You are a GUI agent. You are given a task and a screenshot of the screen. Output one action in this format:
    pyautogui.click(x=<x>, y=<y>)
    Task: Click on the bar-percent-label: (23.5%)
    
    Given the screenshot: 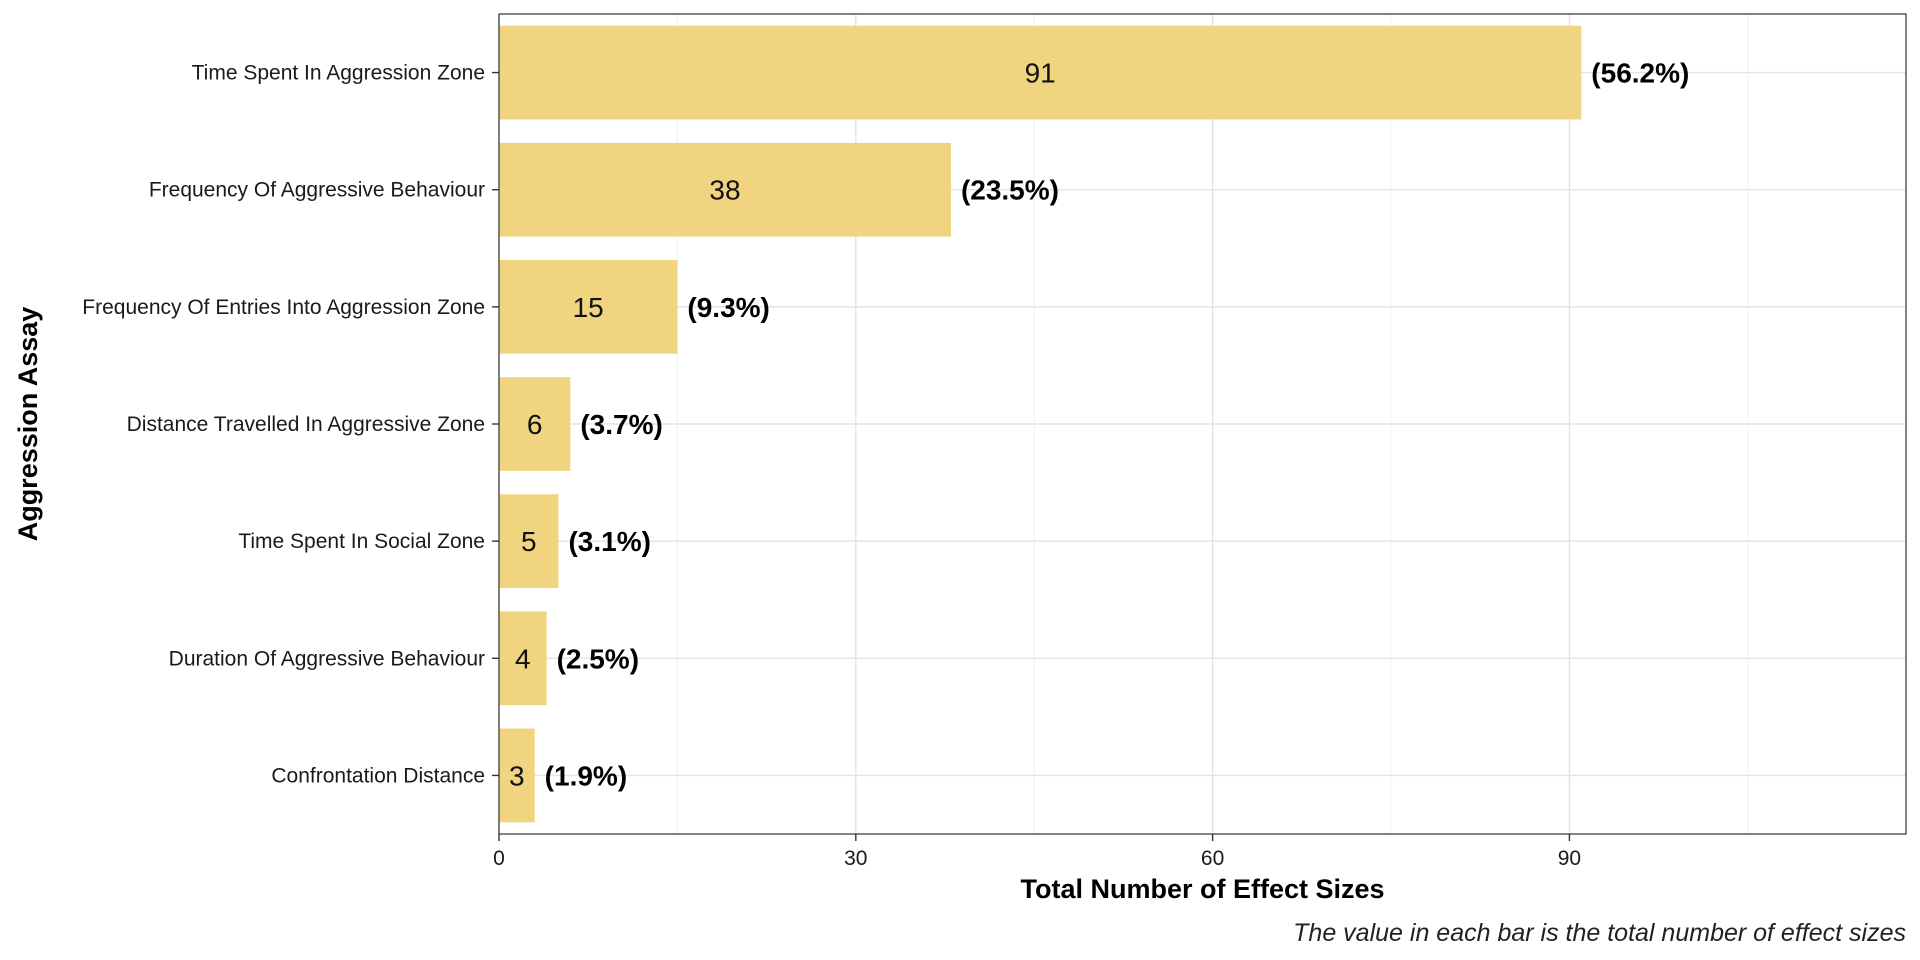 What is the action you would take?
    pyautogui.click(x=1010, y=190)
    